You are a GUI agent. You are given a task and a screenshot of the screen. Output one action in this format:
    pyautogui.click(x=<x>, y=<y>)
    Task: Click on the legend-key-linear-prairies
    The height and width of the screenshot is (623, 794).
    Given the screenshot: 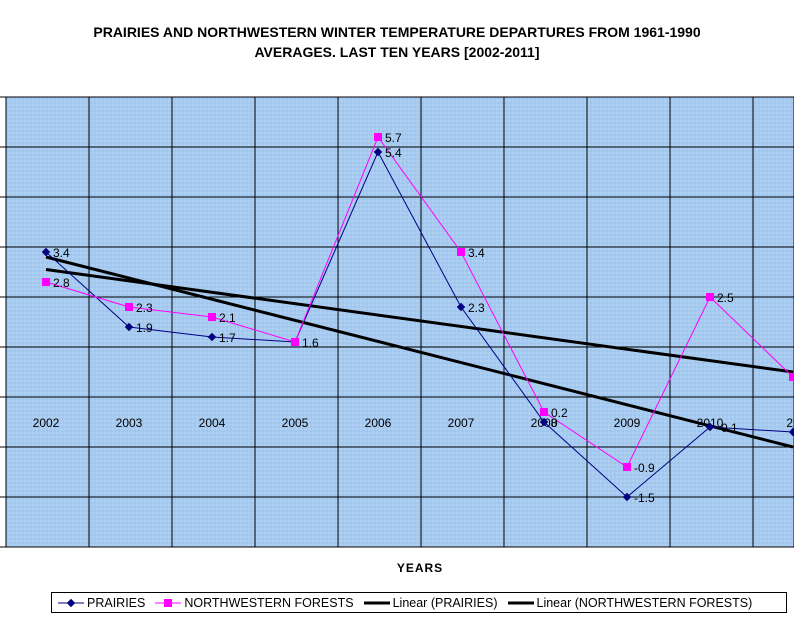 What is the action you would take?
    pyautogui.click(x=376, y=602)
    